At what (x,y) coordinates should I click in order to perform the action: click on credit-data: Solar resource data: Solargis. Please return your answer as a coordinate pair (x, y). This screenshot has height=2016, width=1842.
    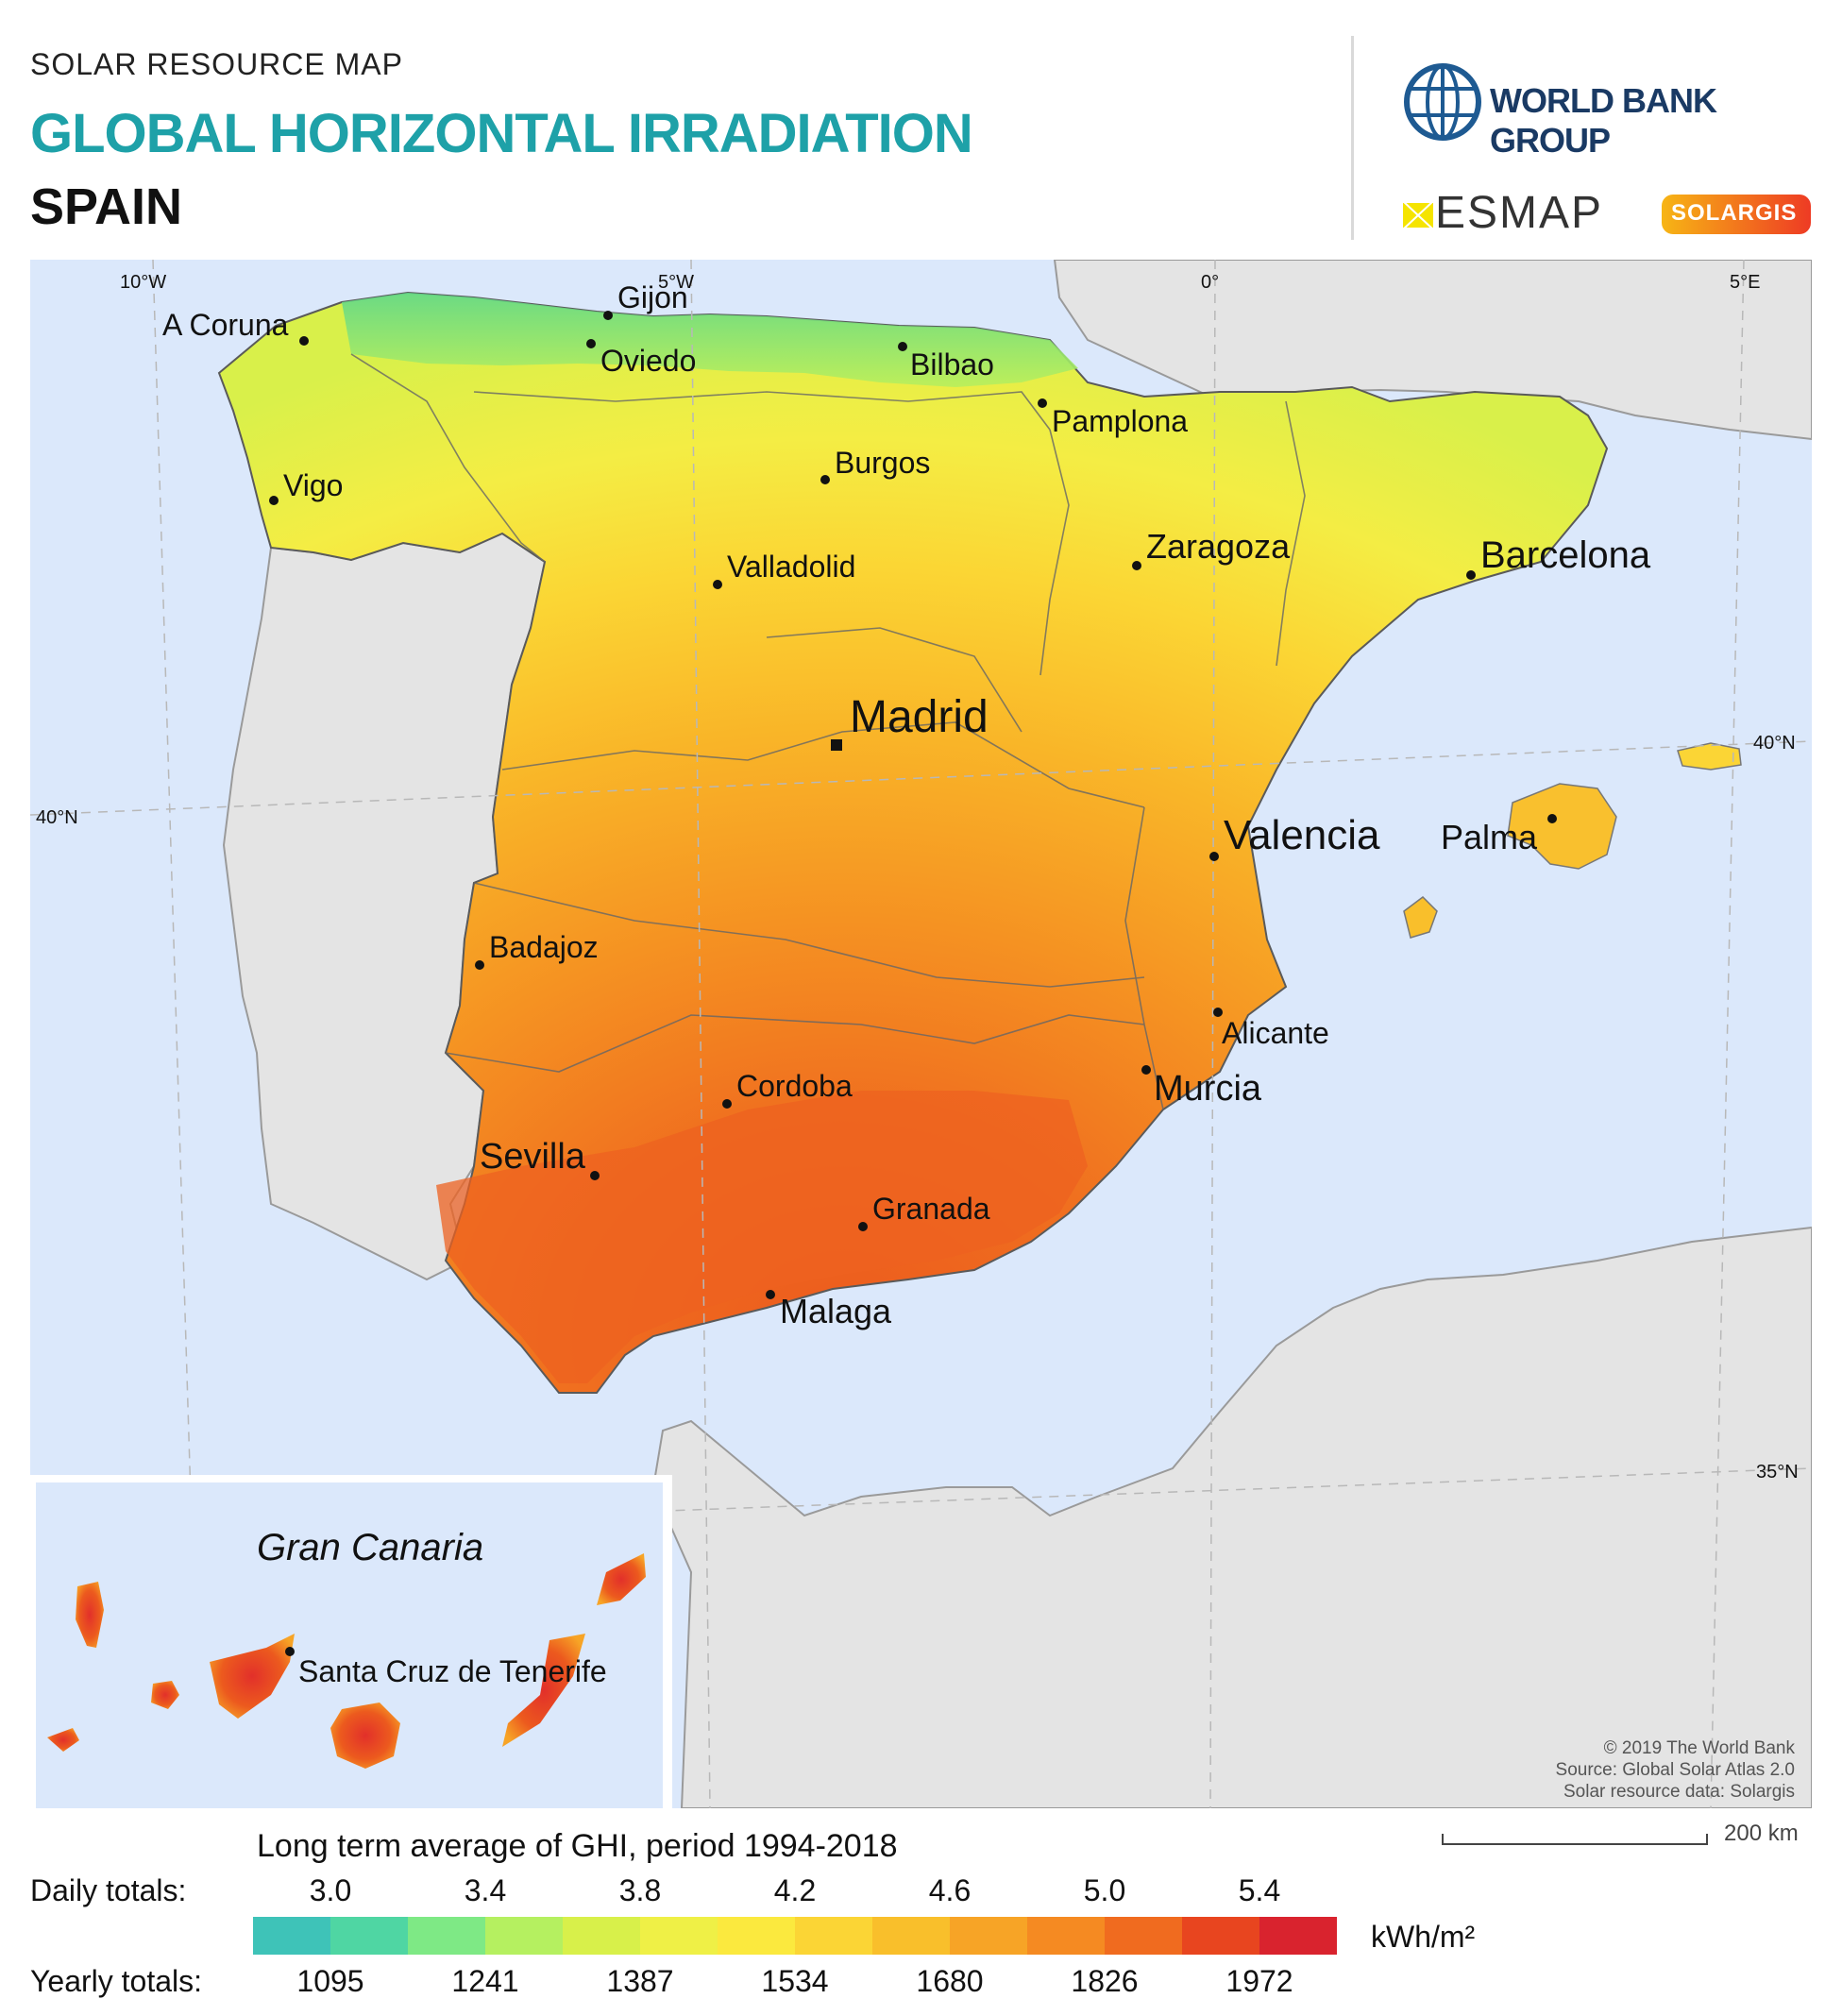
    Looking at the image, I should click on (1679, 1792).